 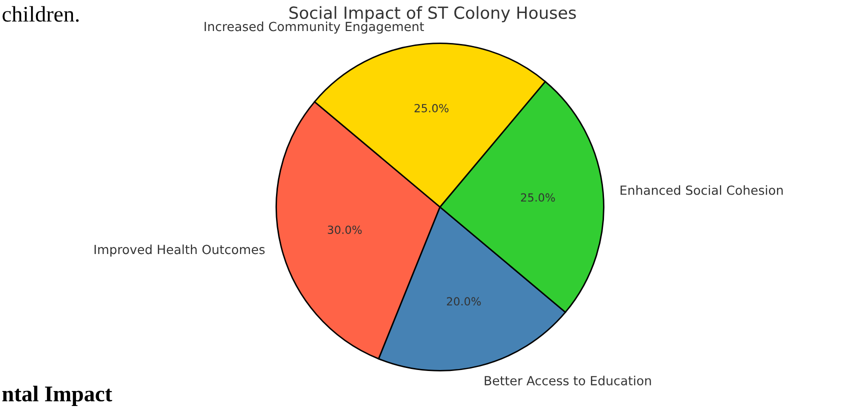 What do you see at coordinates (567, 381) in the screenshot?
I see `slice-label: Better Access to Education` at bounding box center [567, 381].